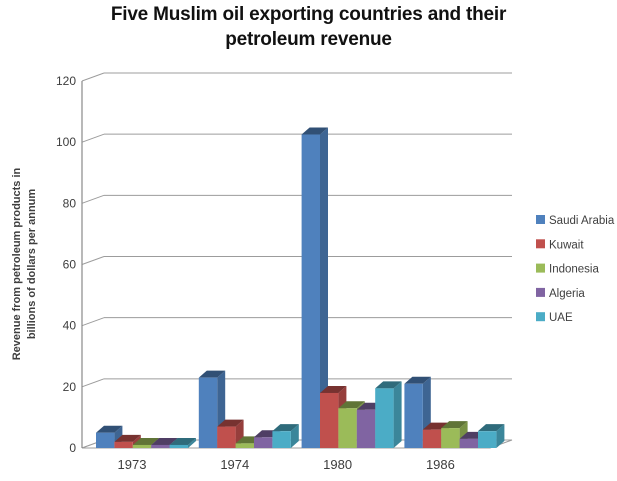 The height and width of the screenshot is (481, 617). Describe the element at coordinates (540, 219) in the screenshot. I see `legend-swatch-saudi-arabia` at that location.